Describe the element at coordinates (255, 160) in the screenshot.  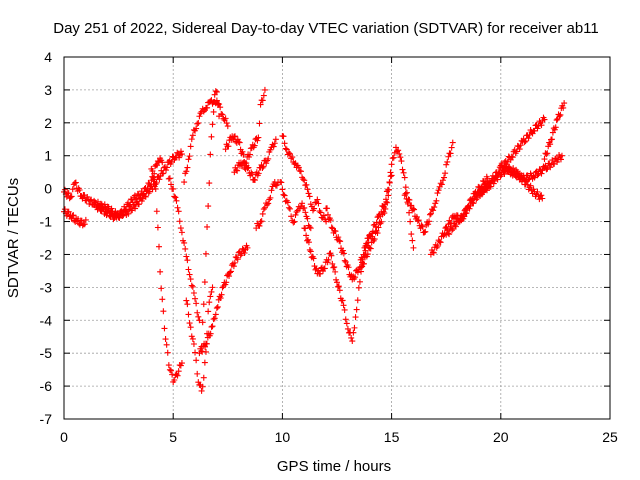
I see `series-trace-l` at that location.